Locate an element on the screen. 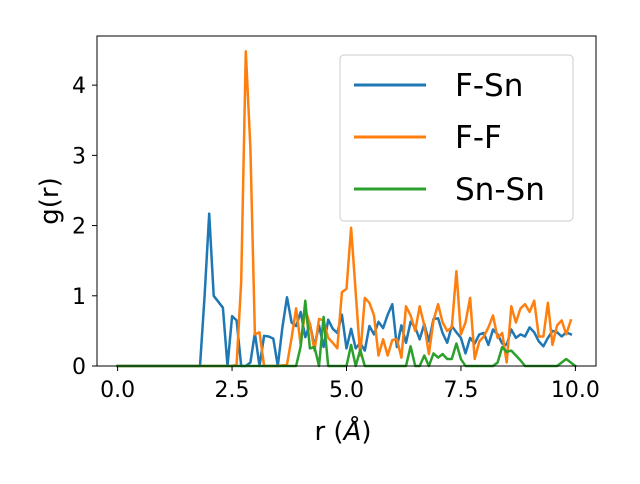 Image resolution: width=640 pixels, height=484 pixels. legend: F-Sn F-F Sn-Sn is located at coordinates (456, 138).